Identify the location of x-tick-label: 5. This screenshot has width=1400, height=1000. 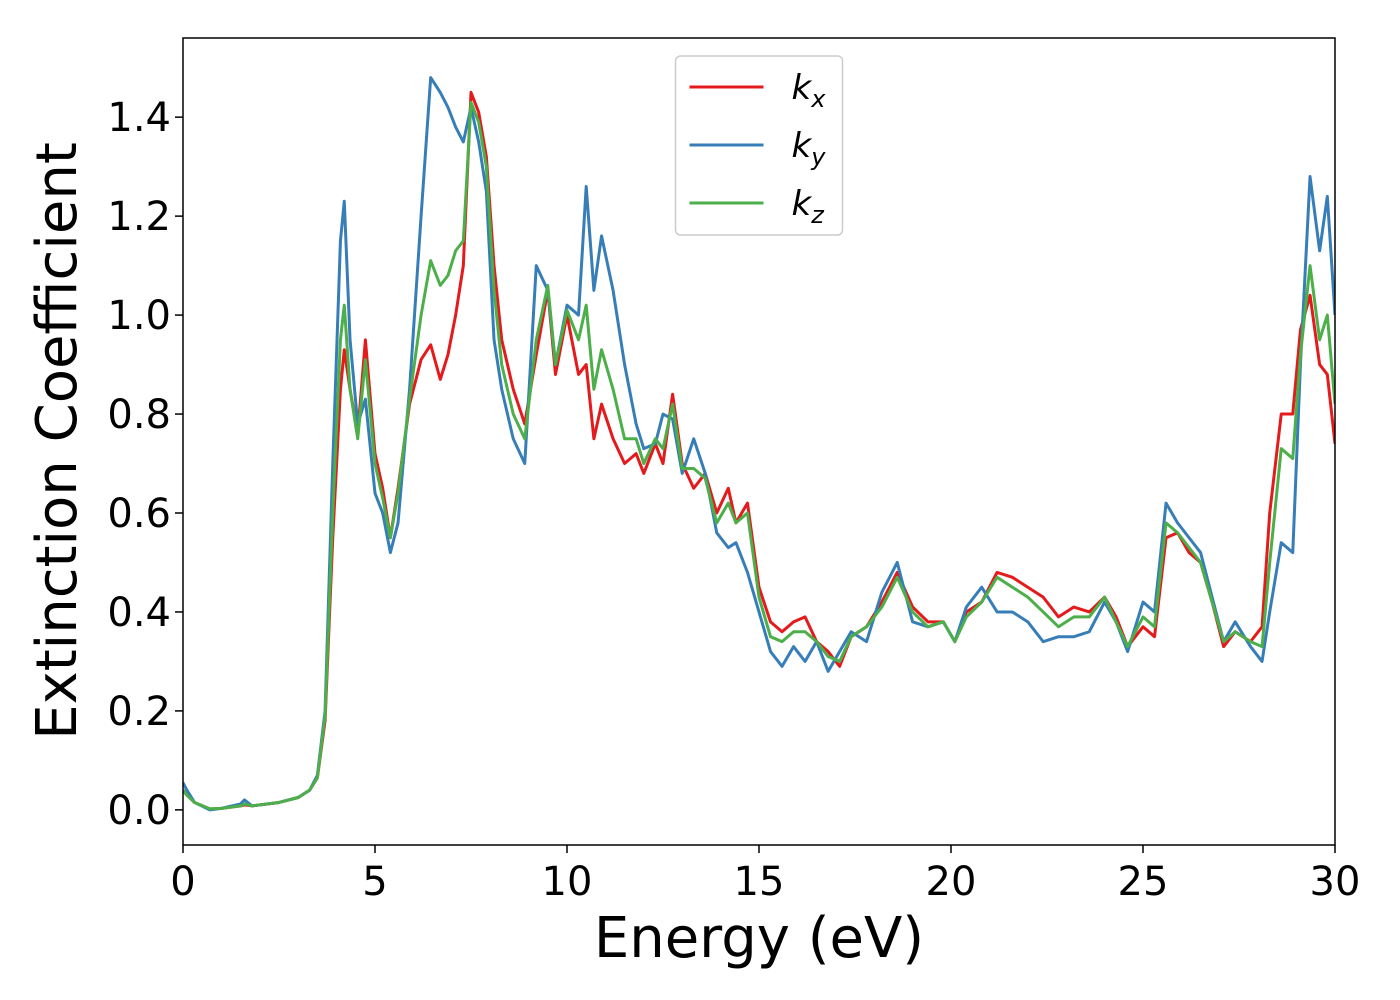
(374, 882).